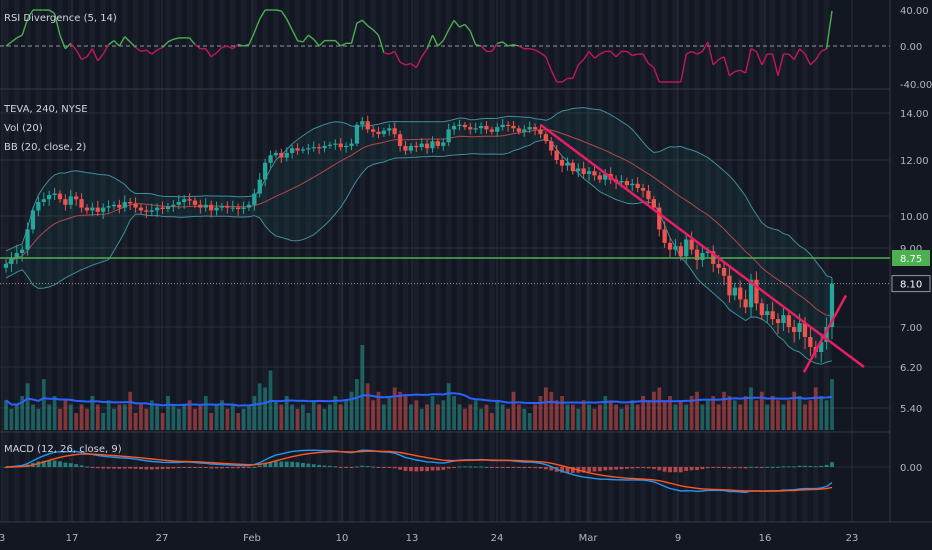 This screenshot has height=550, width=932. I want to click on time-axis-label: 10, so click(342, 538).